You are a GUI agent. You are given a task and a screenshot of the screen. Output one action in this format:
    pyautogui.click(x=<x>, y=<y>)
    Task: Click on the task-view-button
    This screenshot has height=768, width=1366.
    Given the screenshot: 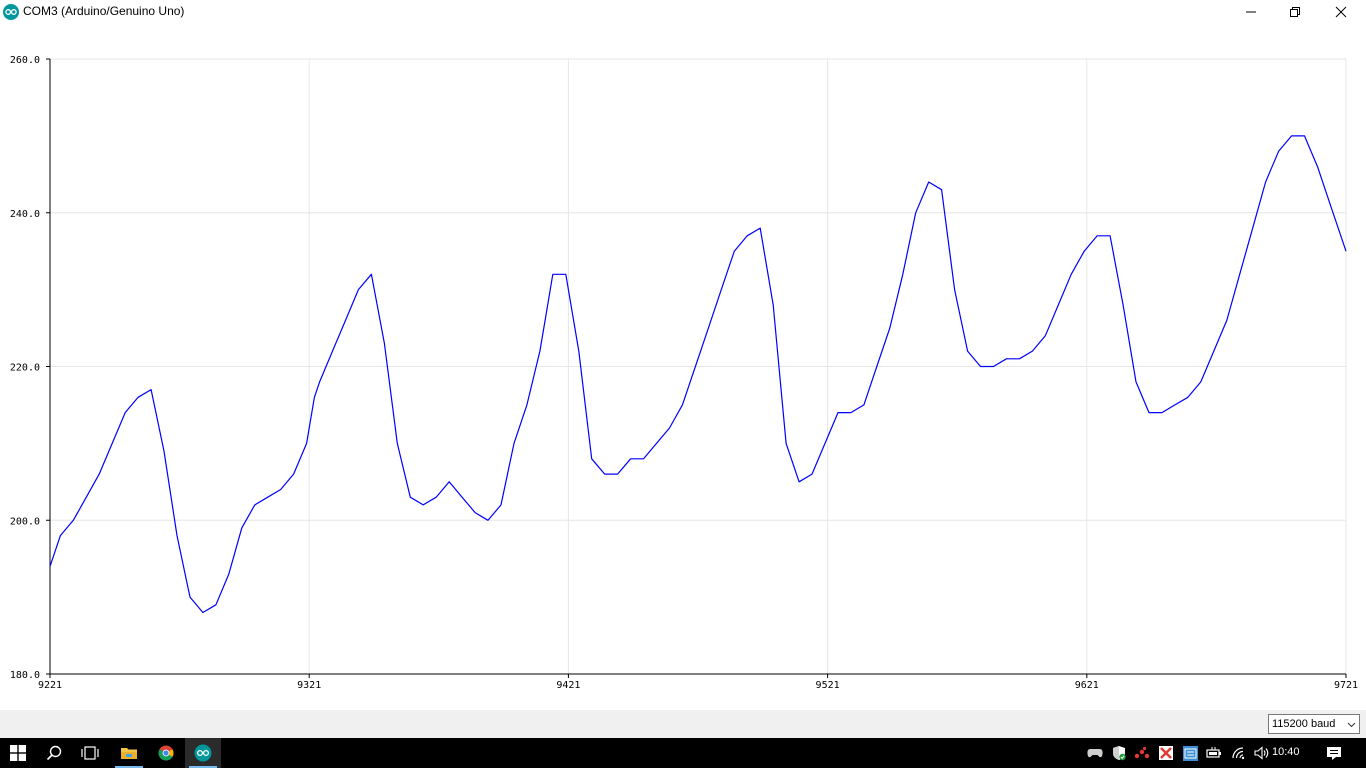 What is the action you would take?
    pyautogui.click(x=90, y=753)
    